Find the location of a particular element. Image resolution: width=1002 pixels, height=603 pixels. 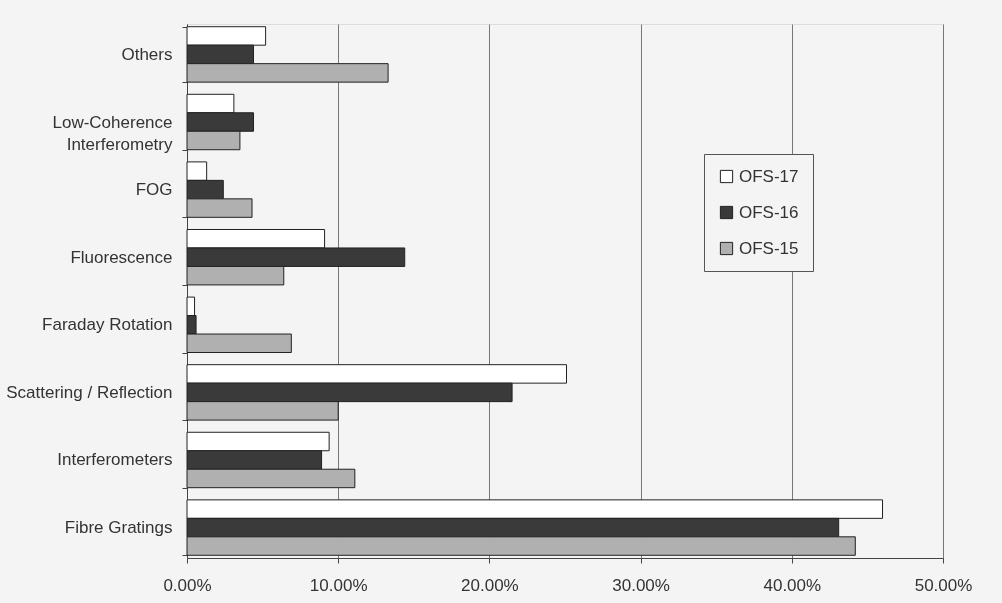

x-tick-label: 0.00% is located at coordinates (187, 585).